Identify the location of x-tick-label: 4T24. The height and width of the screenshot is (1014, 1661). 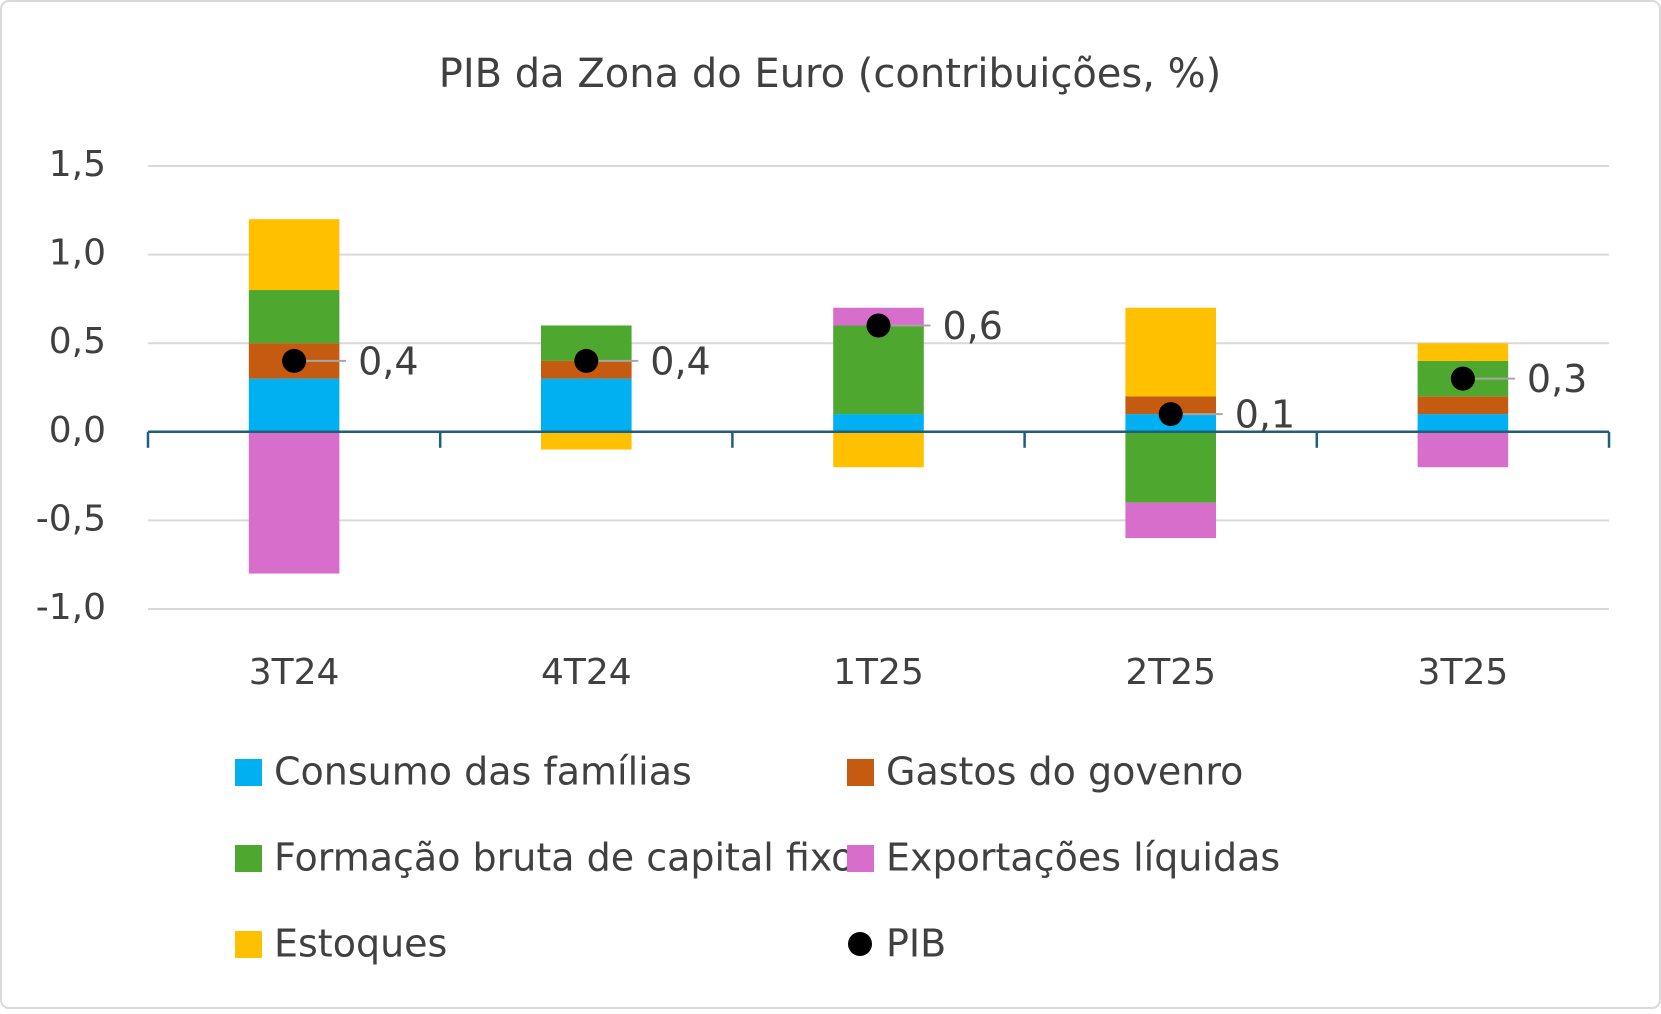
(586, 672).